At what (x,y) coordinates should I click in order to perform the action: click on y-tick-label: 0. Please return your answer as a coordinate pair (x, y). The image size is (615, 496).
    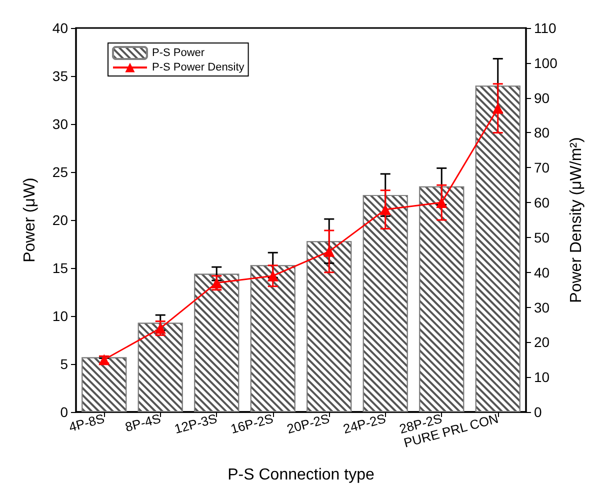
    Looking at the image, I should click on (64, 412).